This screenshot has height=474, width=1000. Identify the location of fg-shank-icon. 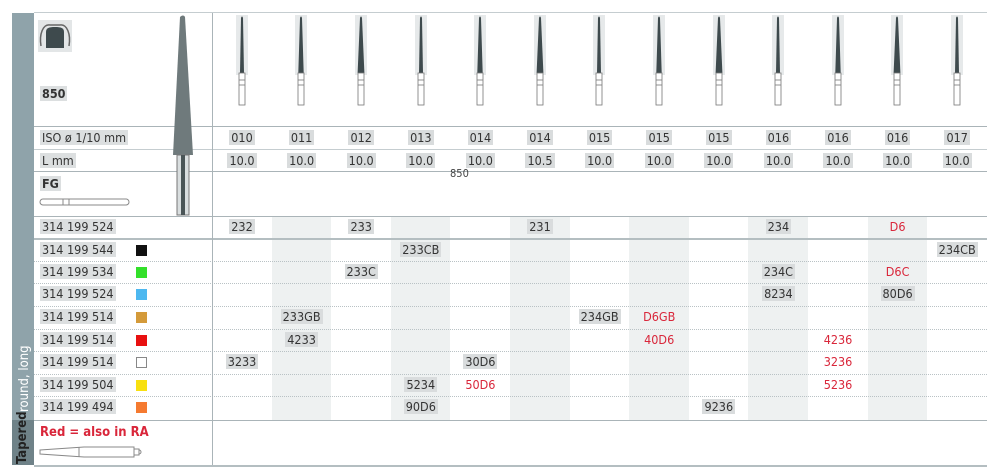
(84, 202).